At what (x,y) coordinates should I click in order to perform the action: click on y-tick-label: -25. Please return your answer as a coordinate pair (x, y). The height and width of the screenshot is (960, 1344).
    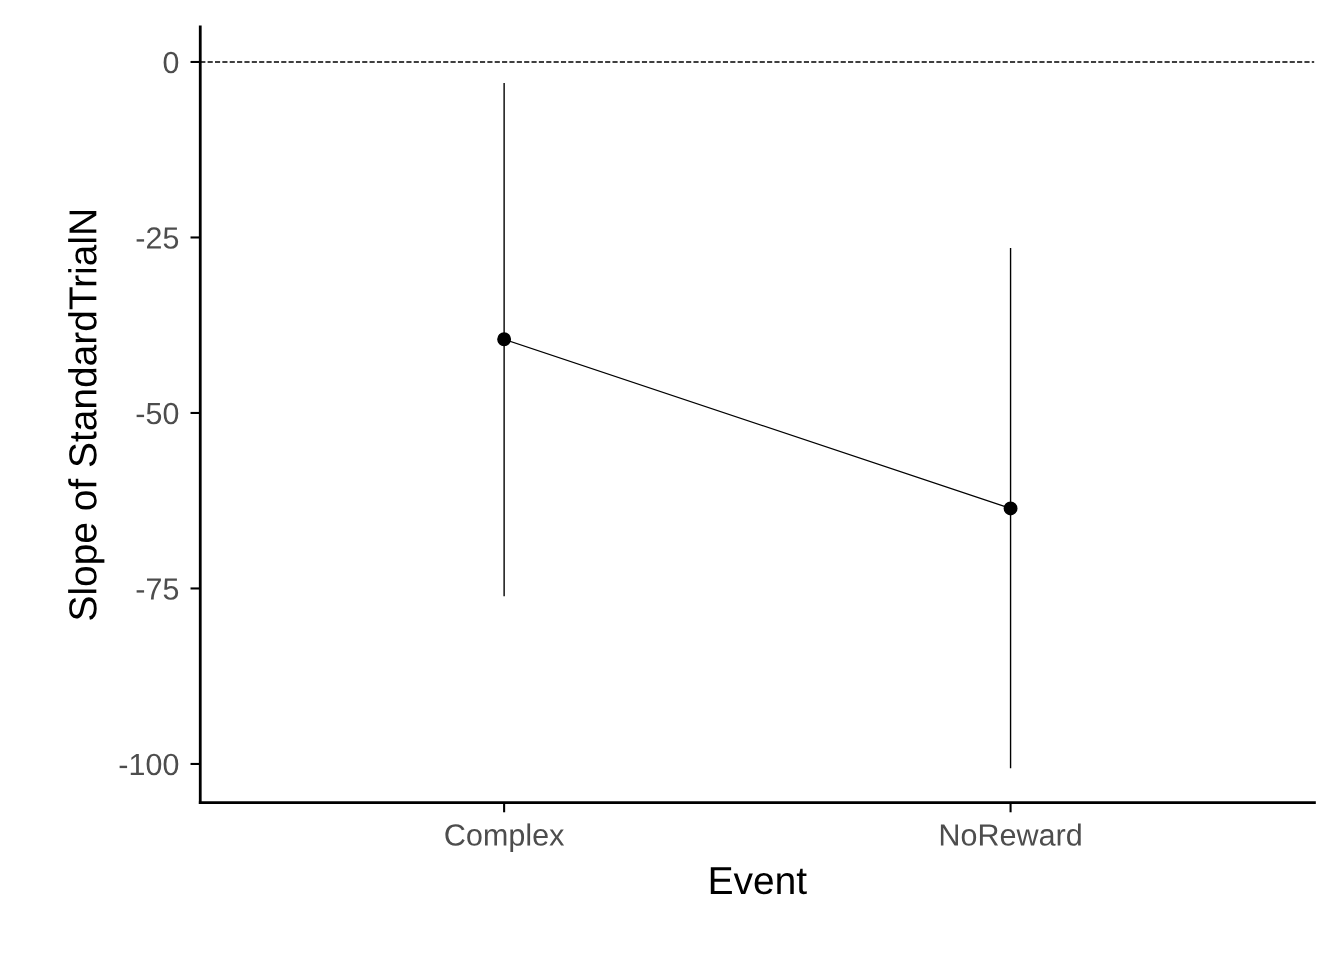
    Looking at the image, I should click on (157, 238).